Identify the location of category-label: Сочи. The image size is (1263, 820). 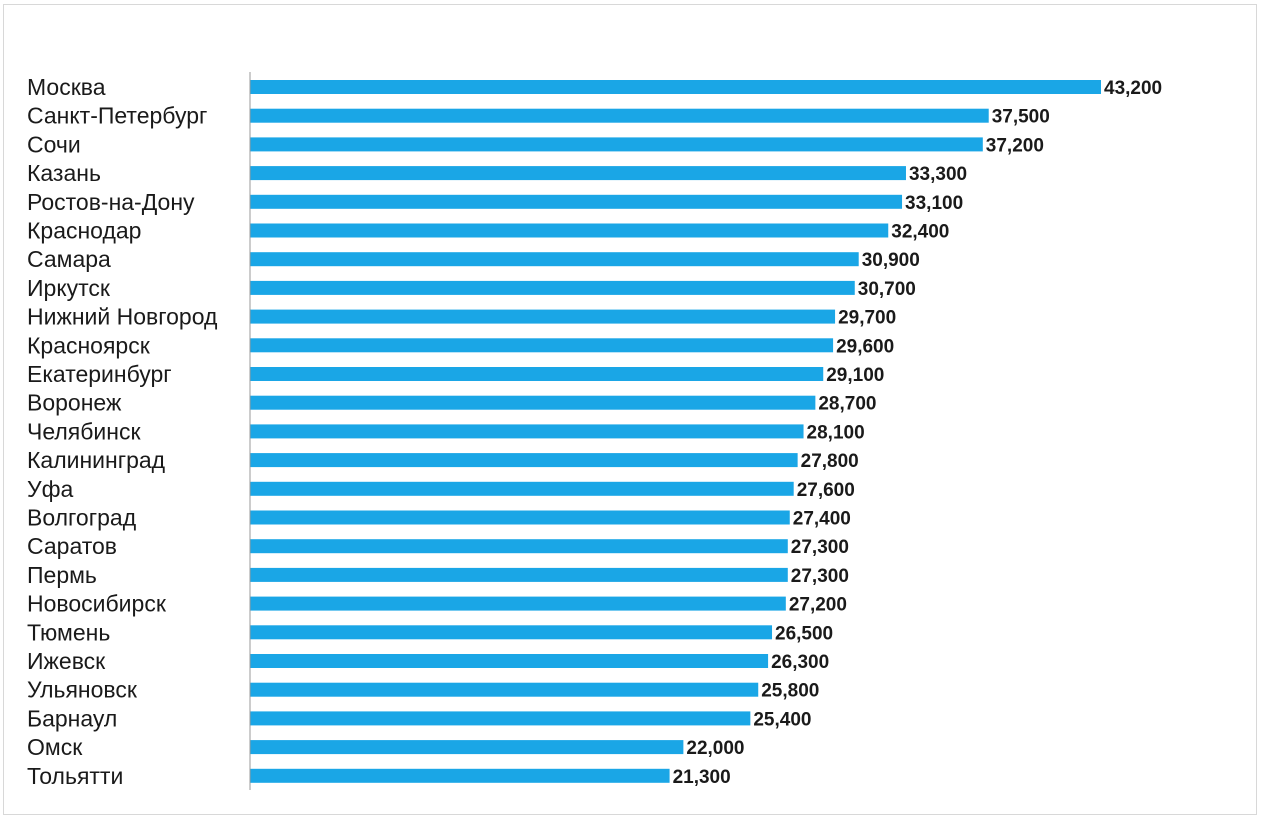
(54, 144).